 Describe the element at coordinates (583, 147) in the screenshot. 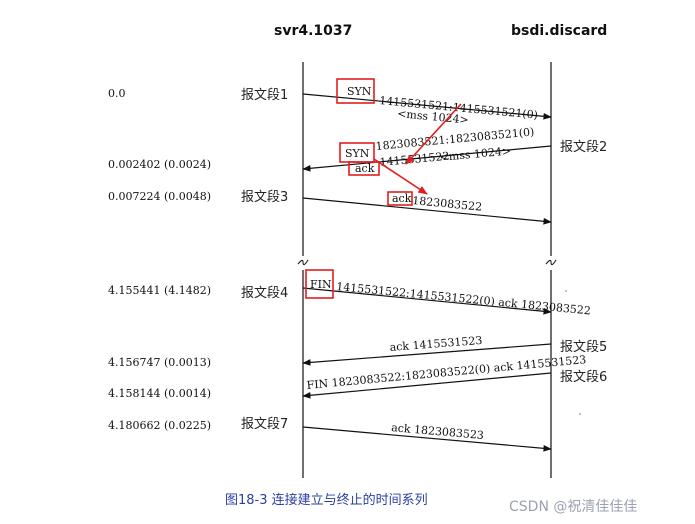

I see `segment-label-2: 报文段2` at that location.